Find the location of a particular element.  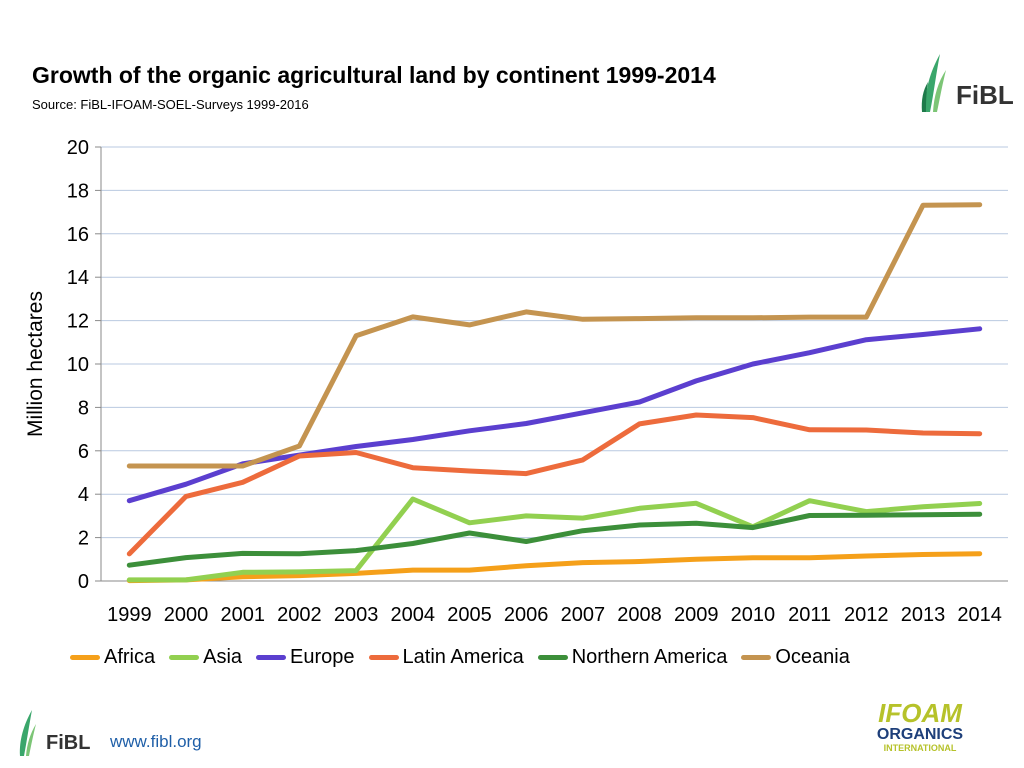

series-line-asia is located at coordinates (554, 539).